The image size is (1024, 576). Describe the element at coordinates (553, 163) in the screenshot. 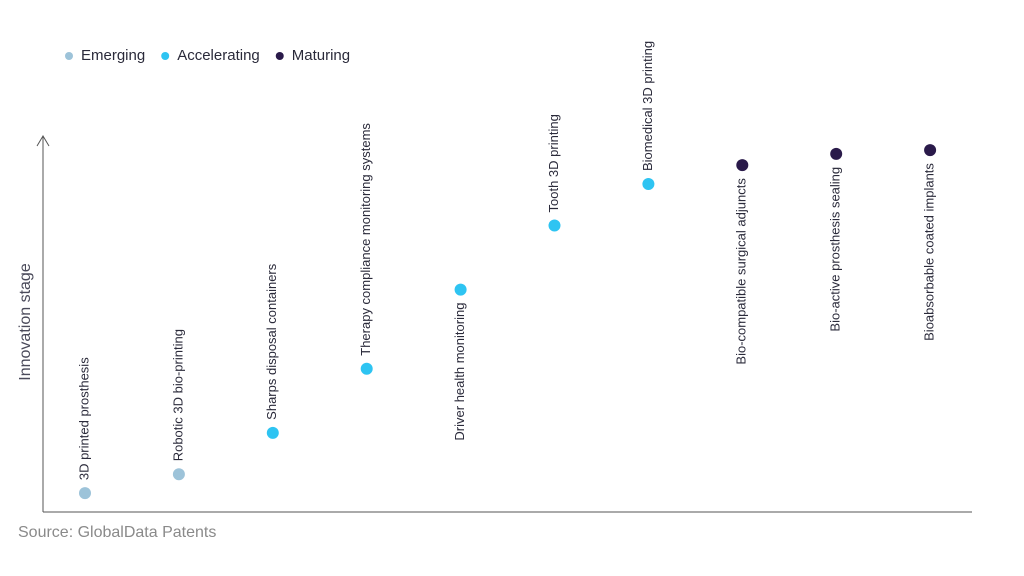

I see `point-label: Tooth 3D printing` at that location.